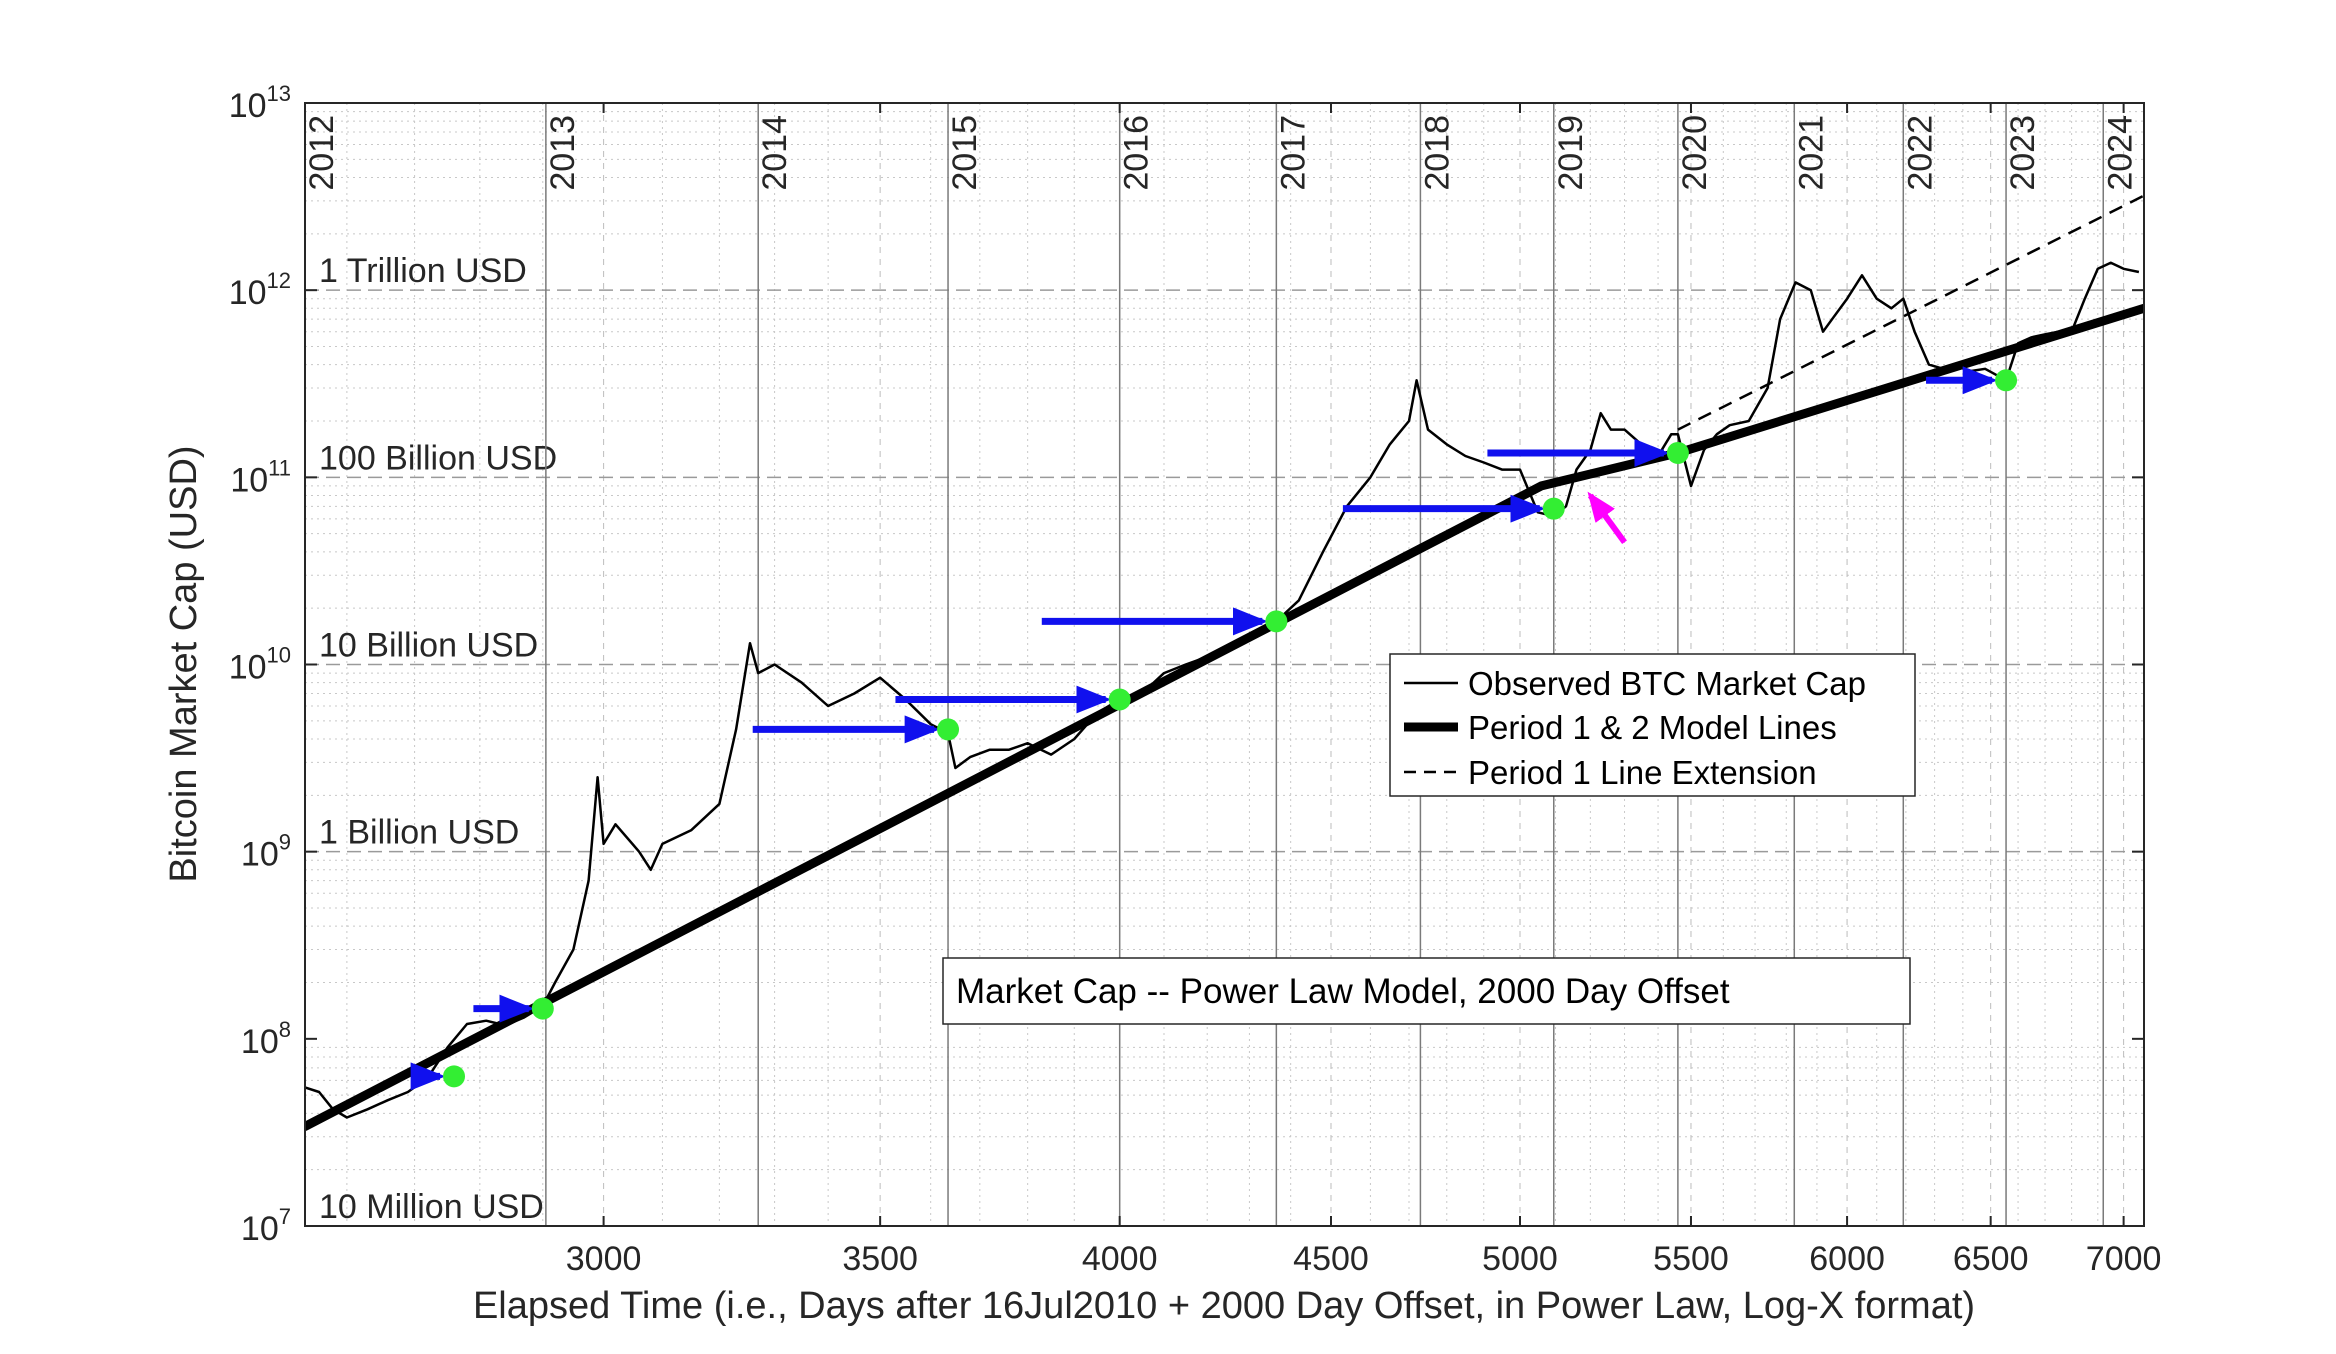 The height and width of the screenshot is (1354, 2336). What do you see at coordinates (266, 1039) in the screenshot?
I see `y-tick-label: 10⁸` at bounding box center [266, 1039].